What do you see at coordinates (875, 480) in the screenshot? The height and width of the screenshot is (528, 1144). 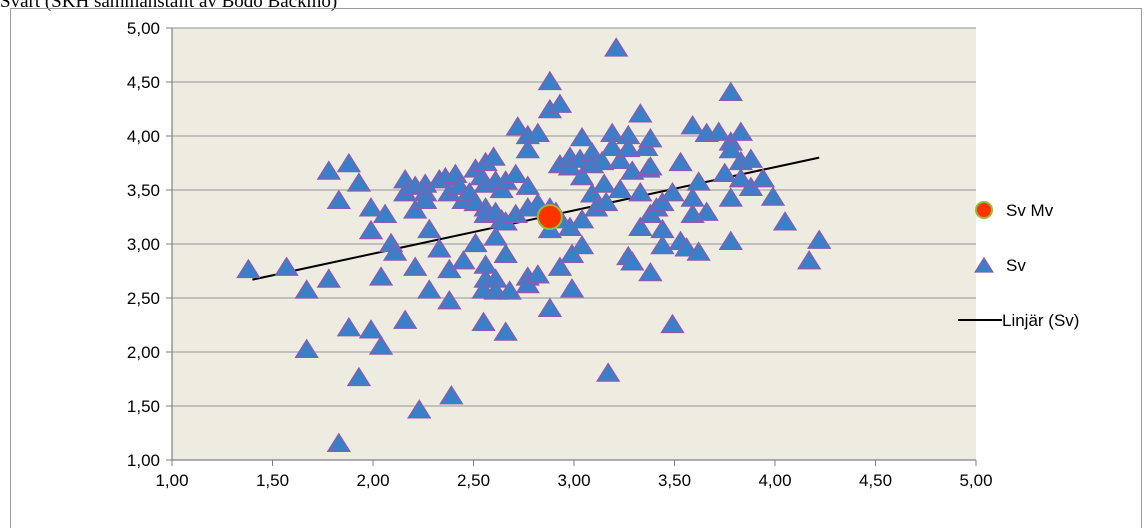 I see `x-tick-label: 4,50` at bounding box center [875, 480].